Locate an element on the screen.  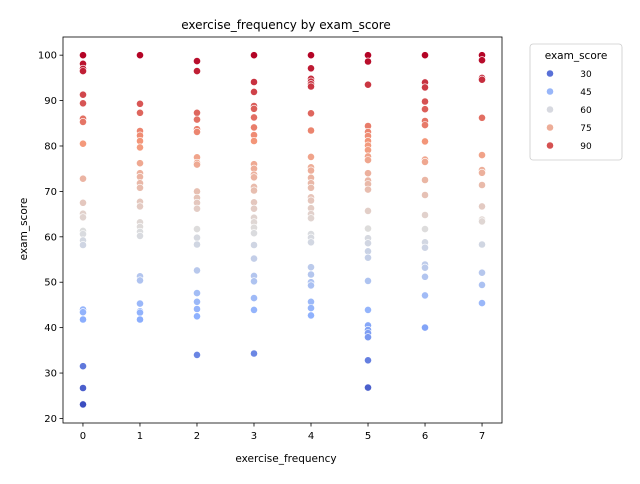
x-tick-label: 4 is located at coordinates (311, 436).